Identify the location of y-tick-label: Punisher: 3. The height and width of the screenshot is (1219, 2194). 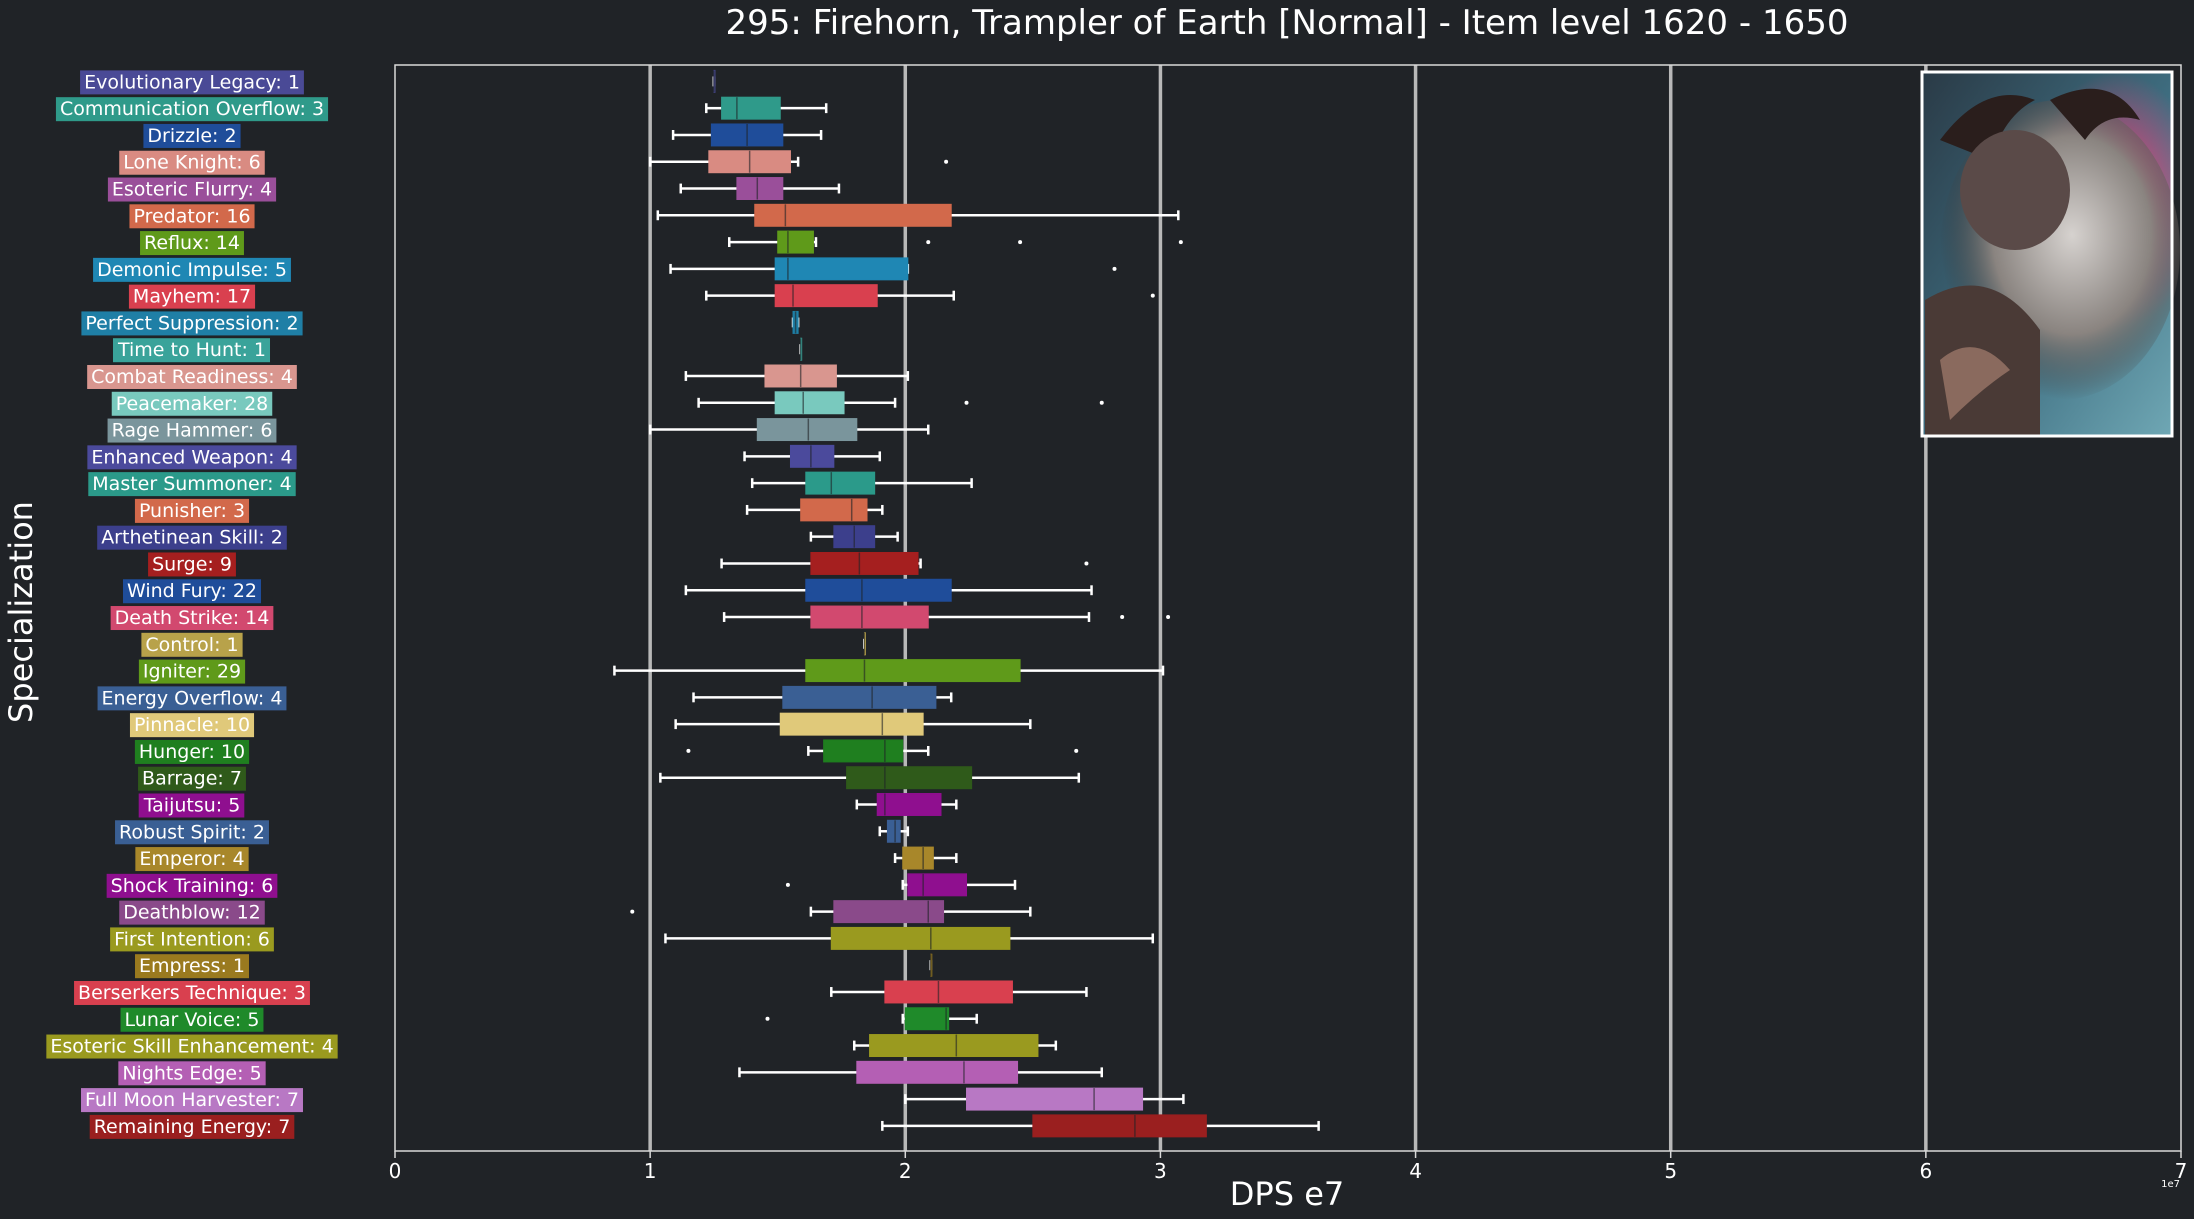
(192, 511).